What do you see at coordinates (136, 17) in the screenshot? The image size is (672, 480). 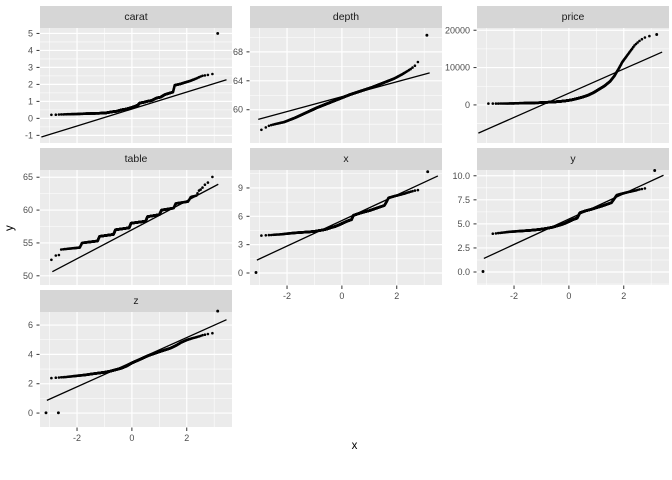 I see `facet-strip-carat: carat` at bounding box center [136, 17].